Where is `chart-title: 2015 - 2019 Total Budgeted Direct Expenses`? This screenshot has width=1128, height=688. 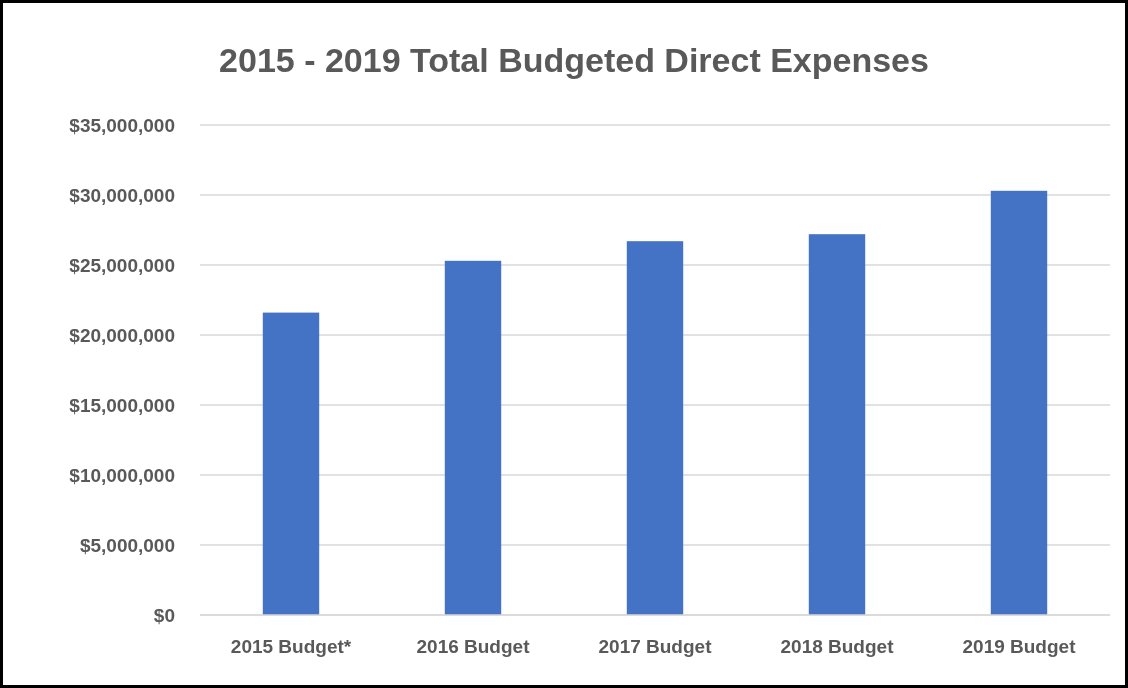 chart-title: 2015 - 2019 Total Budgeted Direct Expenses is located at coordinates (574, 60).